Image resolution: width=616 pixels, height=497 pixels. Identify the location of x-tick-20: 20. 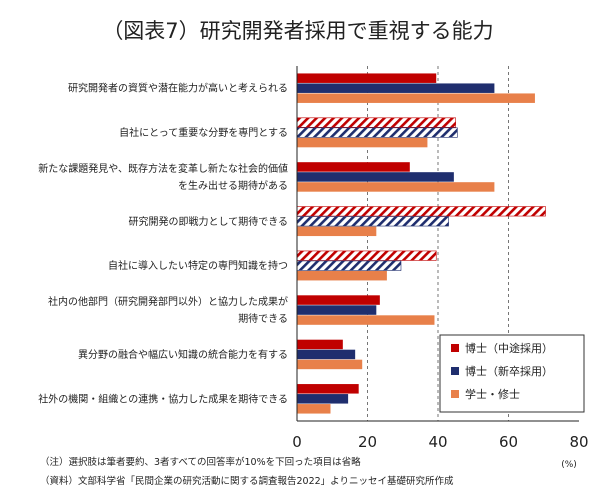
(367, 442).